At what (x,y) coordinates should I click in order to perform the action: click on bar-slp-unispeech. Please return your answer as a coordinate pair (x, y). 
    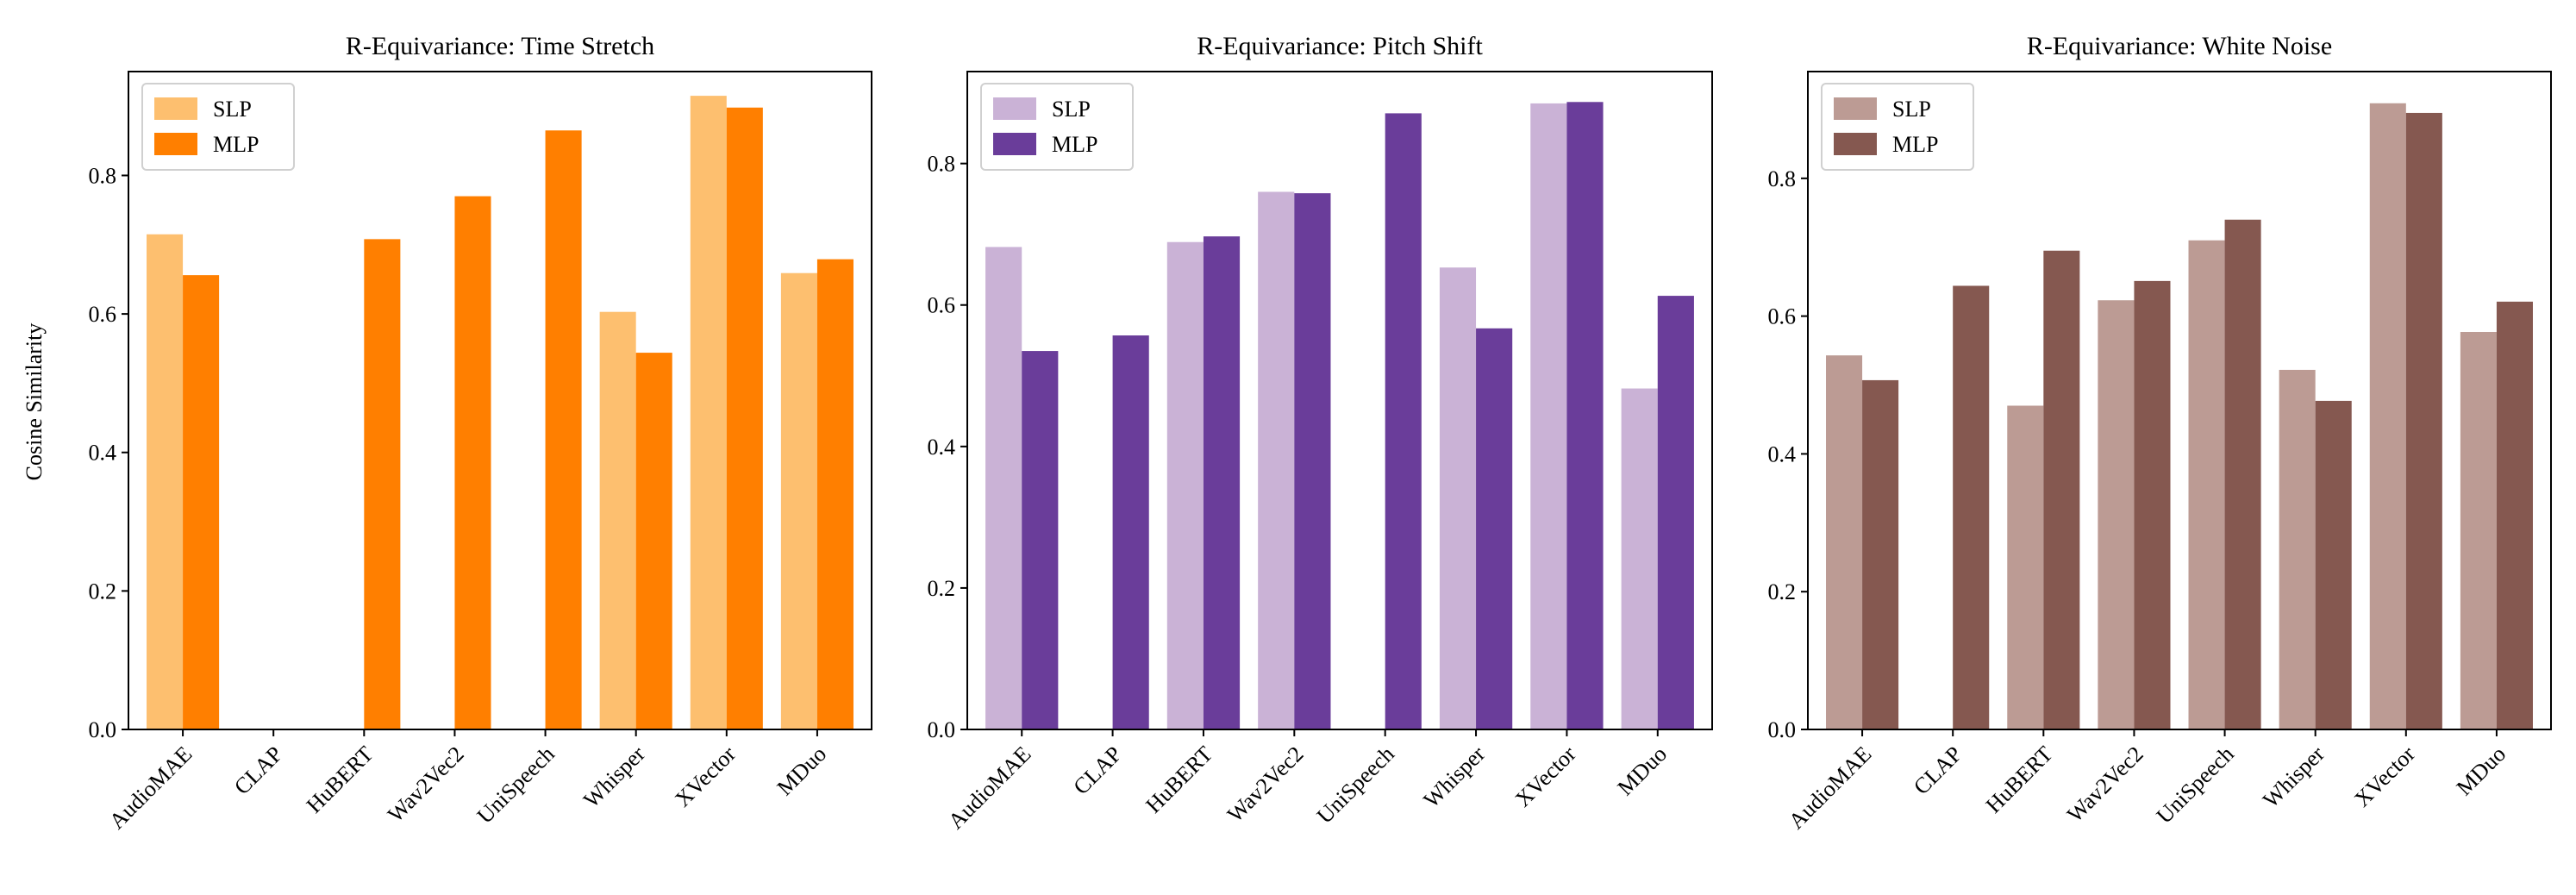
    Looking at the image, I should click on (2206, 484).